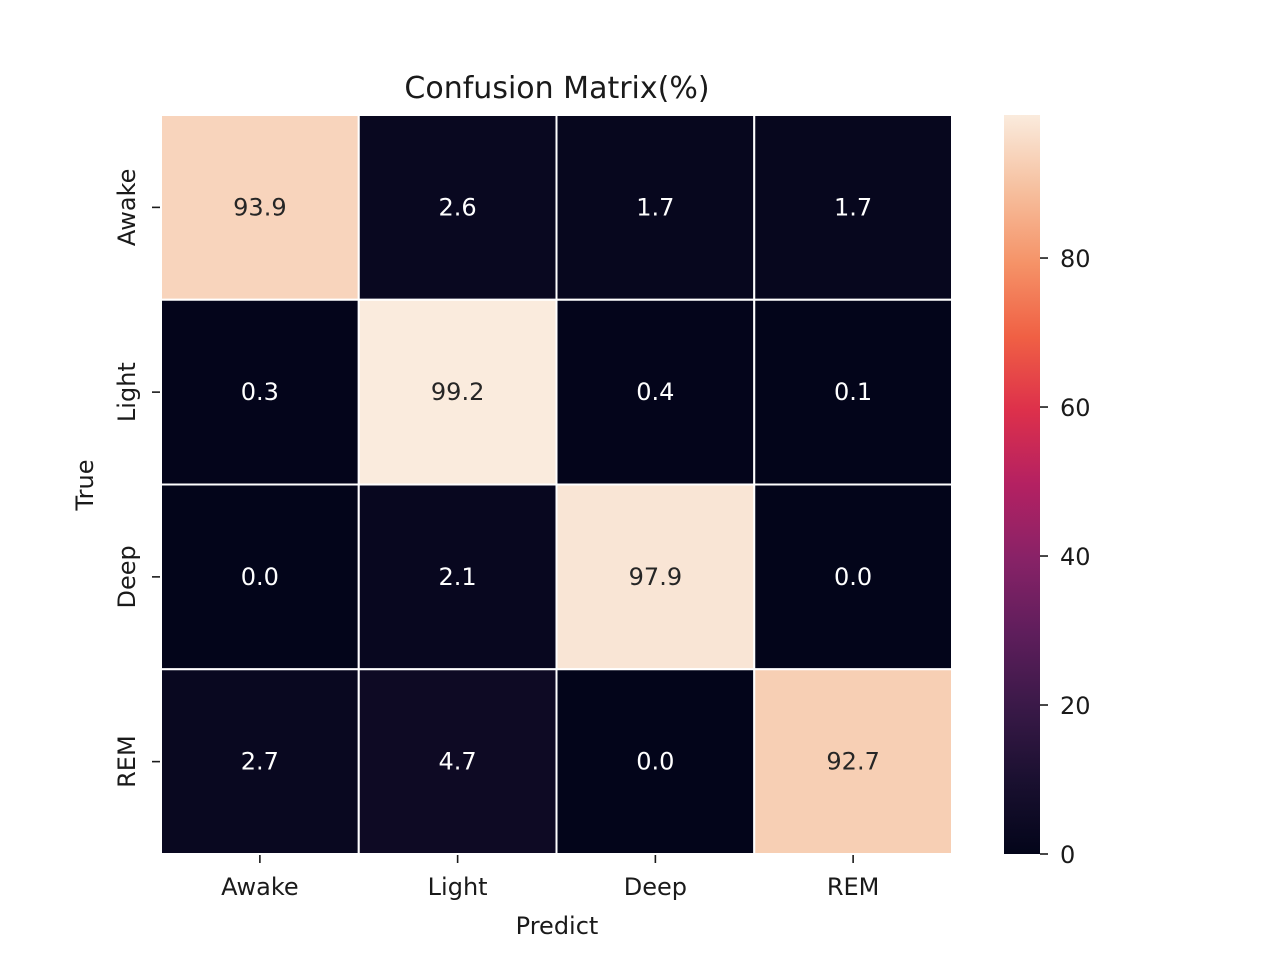  Describe the element at coordinates (458, 887) in the screenshot. I see `x-tick-label: Light` at that location.